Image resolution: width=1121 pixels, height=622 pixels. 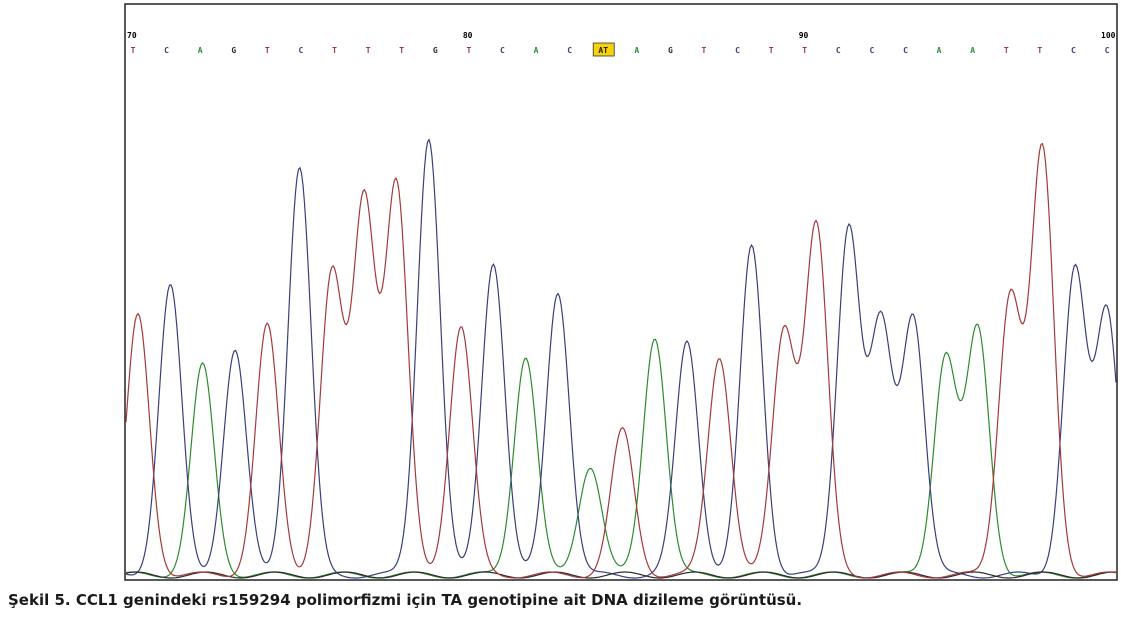 What do you see at coordinates (871, 50) in the screenshot?
I see `base-call-23: C` at bounding box center [871, 50].